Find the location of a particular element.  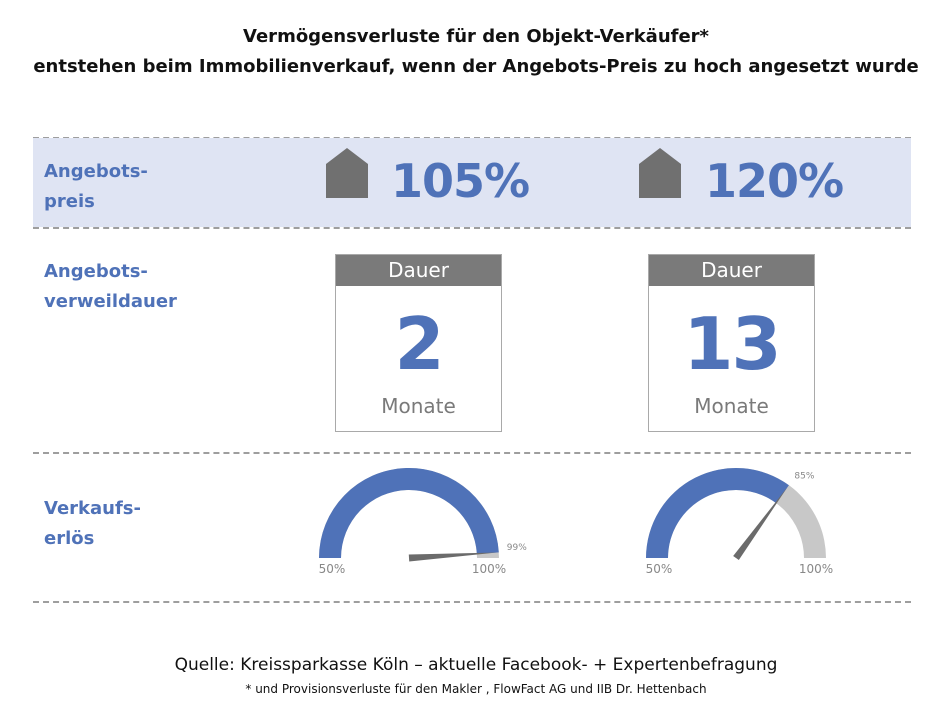

price-row-band is located at coordinates (472, 182).